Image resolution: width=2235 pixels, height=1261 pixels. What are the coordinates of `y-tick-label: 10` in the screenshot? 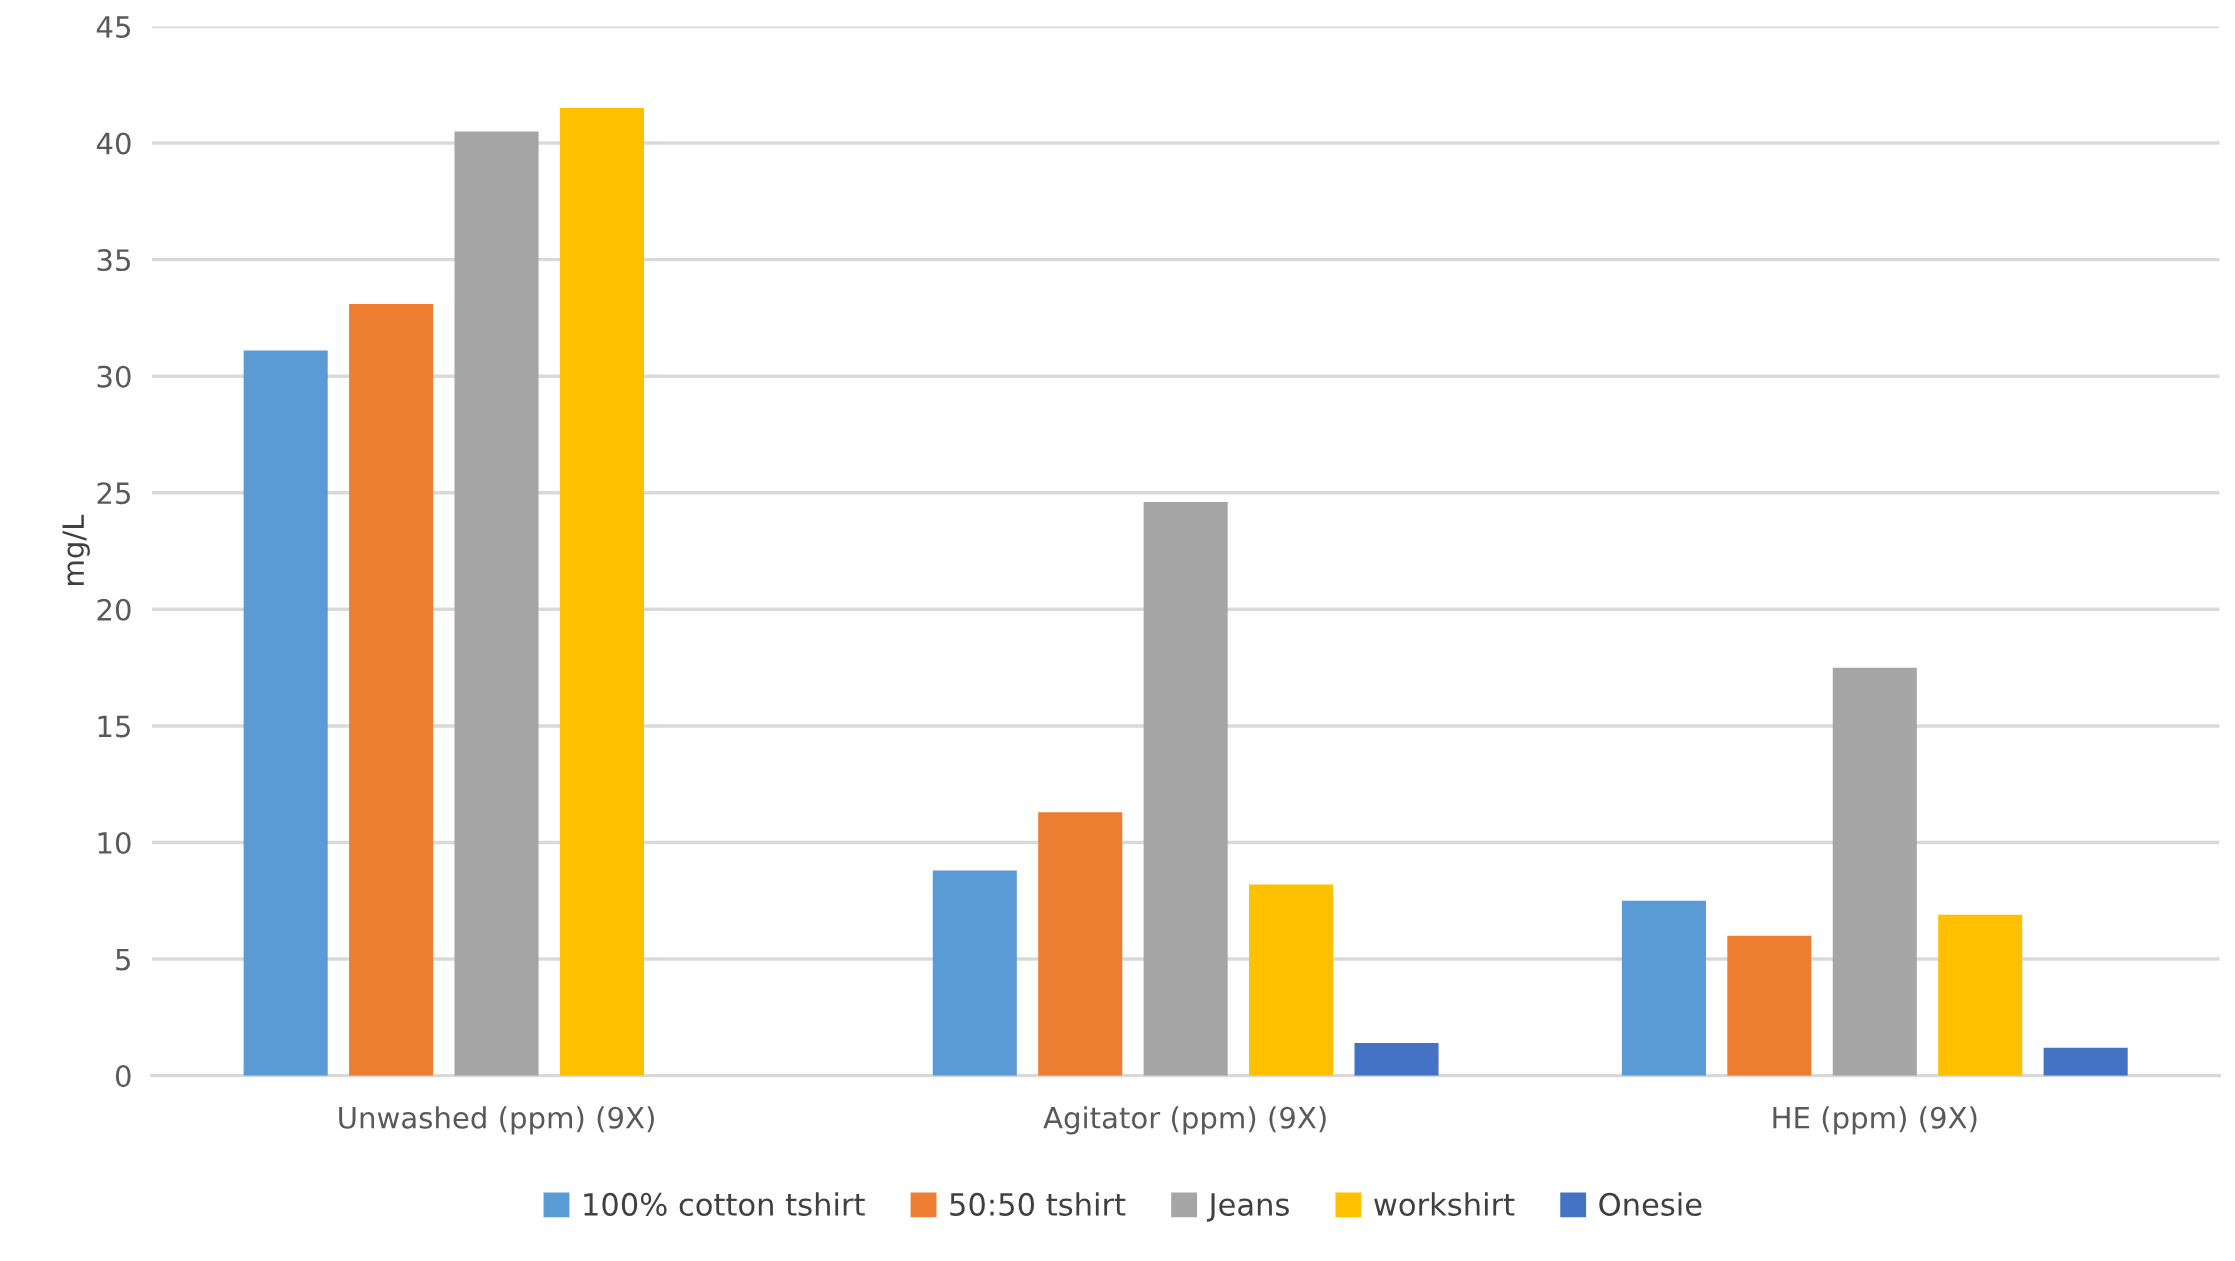 It's located at (114, 842).